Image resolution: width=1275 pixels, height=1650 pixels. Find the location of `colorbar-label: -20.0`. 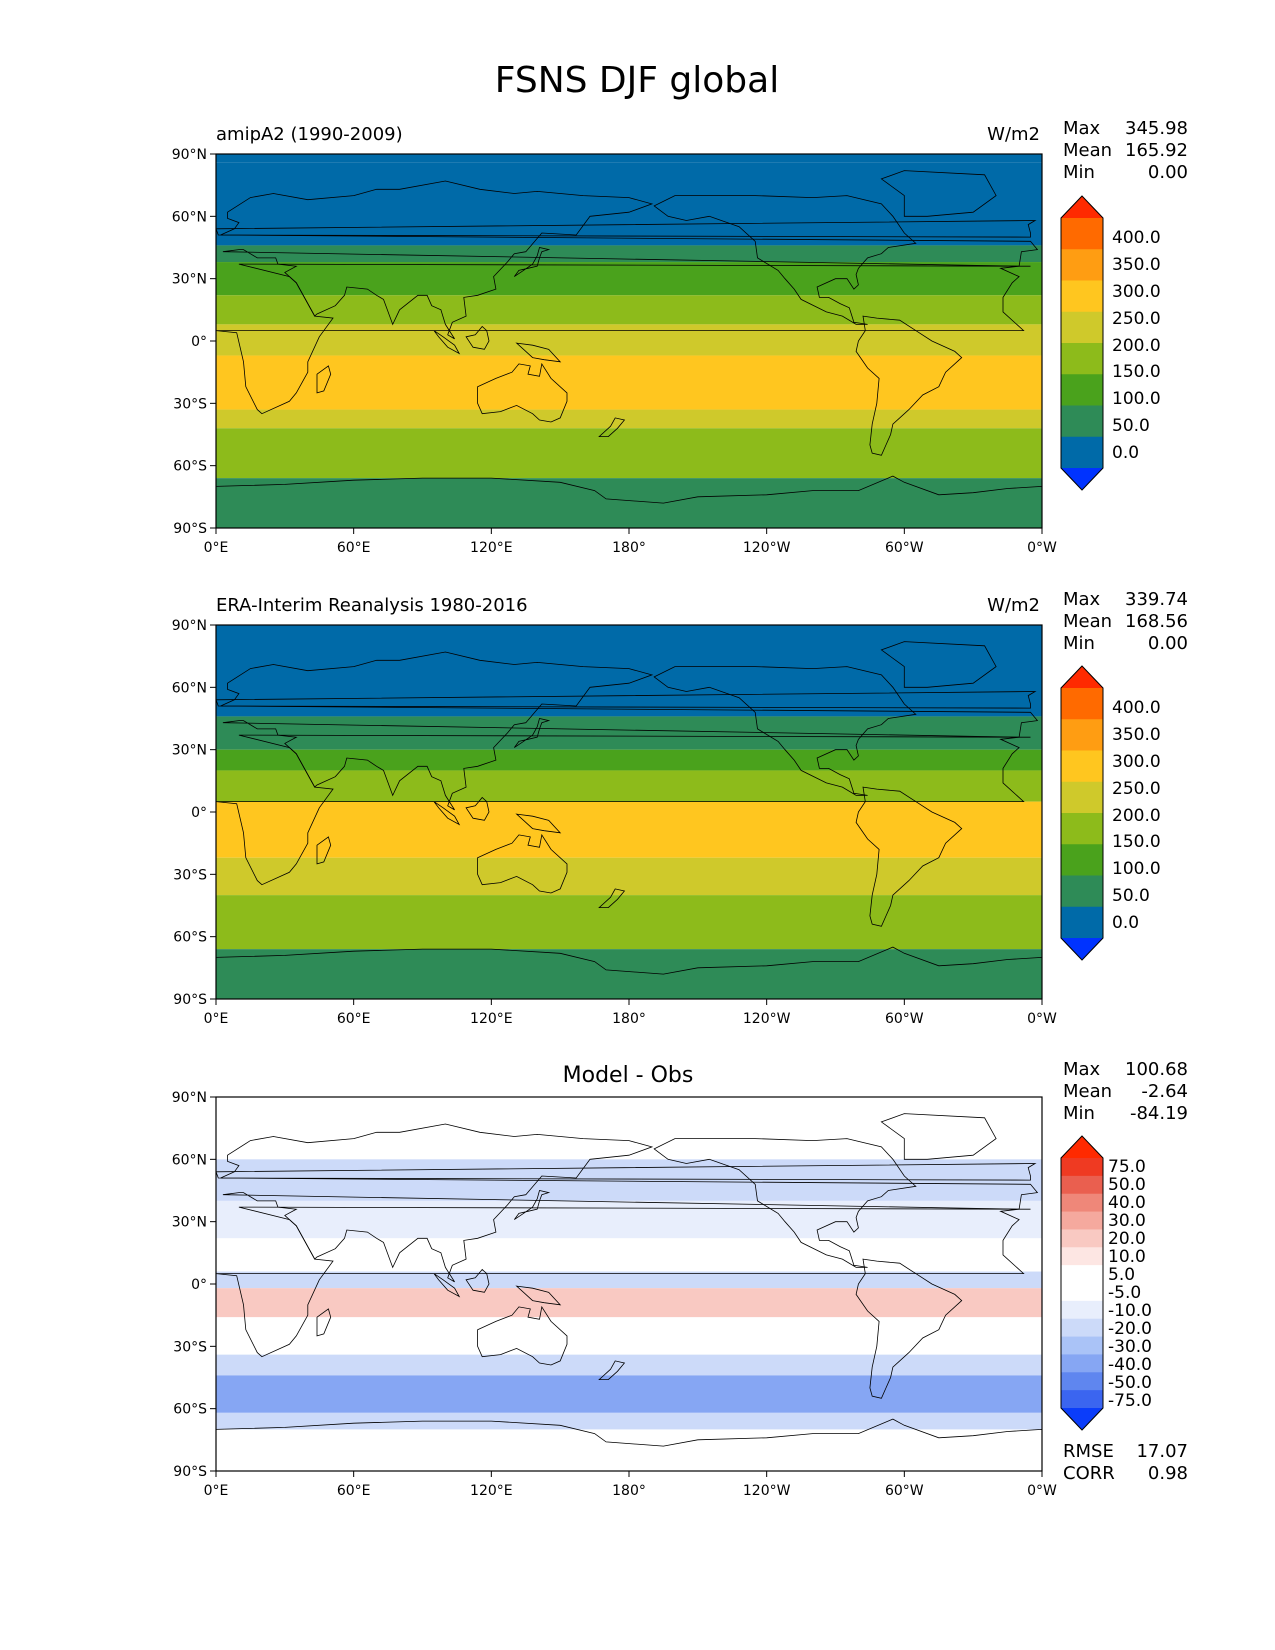

colorbar-label: -20.0 is located at coordinates (1130, 1329).